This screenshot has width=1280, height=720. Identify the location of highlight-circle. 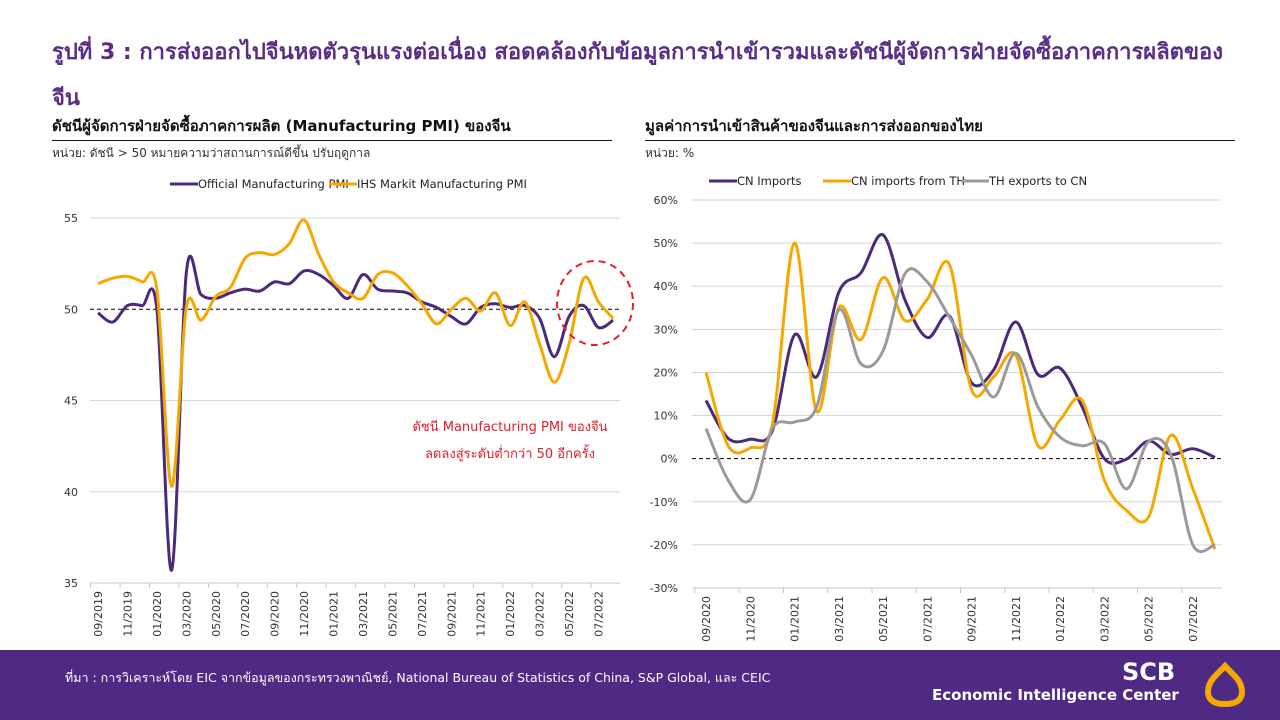
(595, 303).